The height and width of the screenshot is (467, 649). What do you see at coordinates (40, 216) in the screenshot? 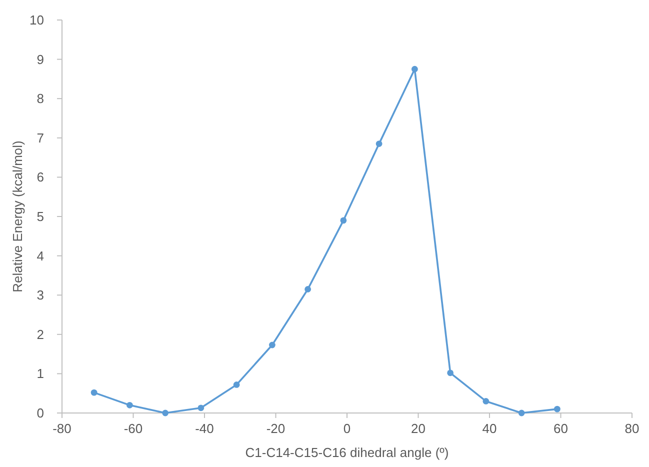
I see `y-tick-label: 5` at bounding box center [40, 216].